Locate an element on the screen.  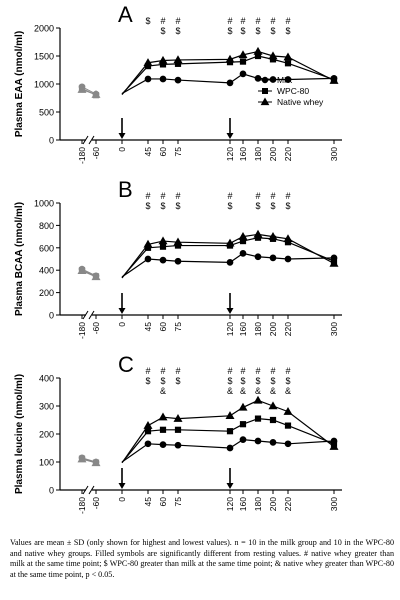
y-tick-label: 500 is located at coordinates (46, 113).